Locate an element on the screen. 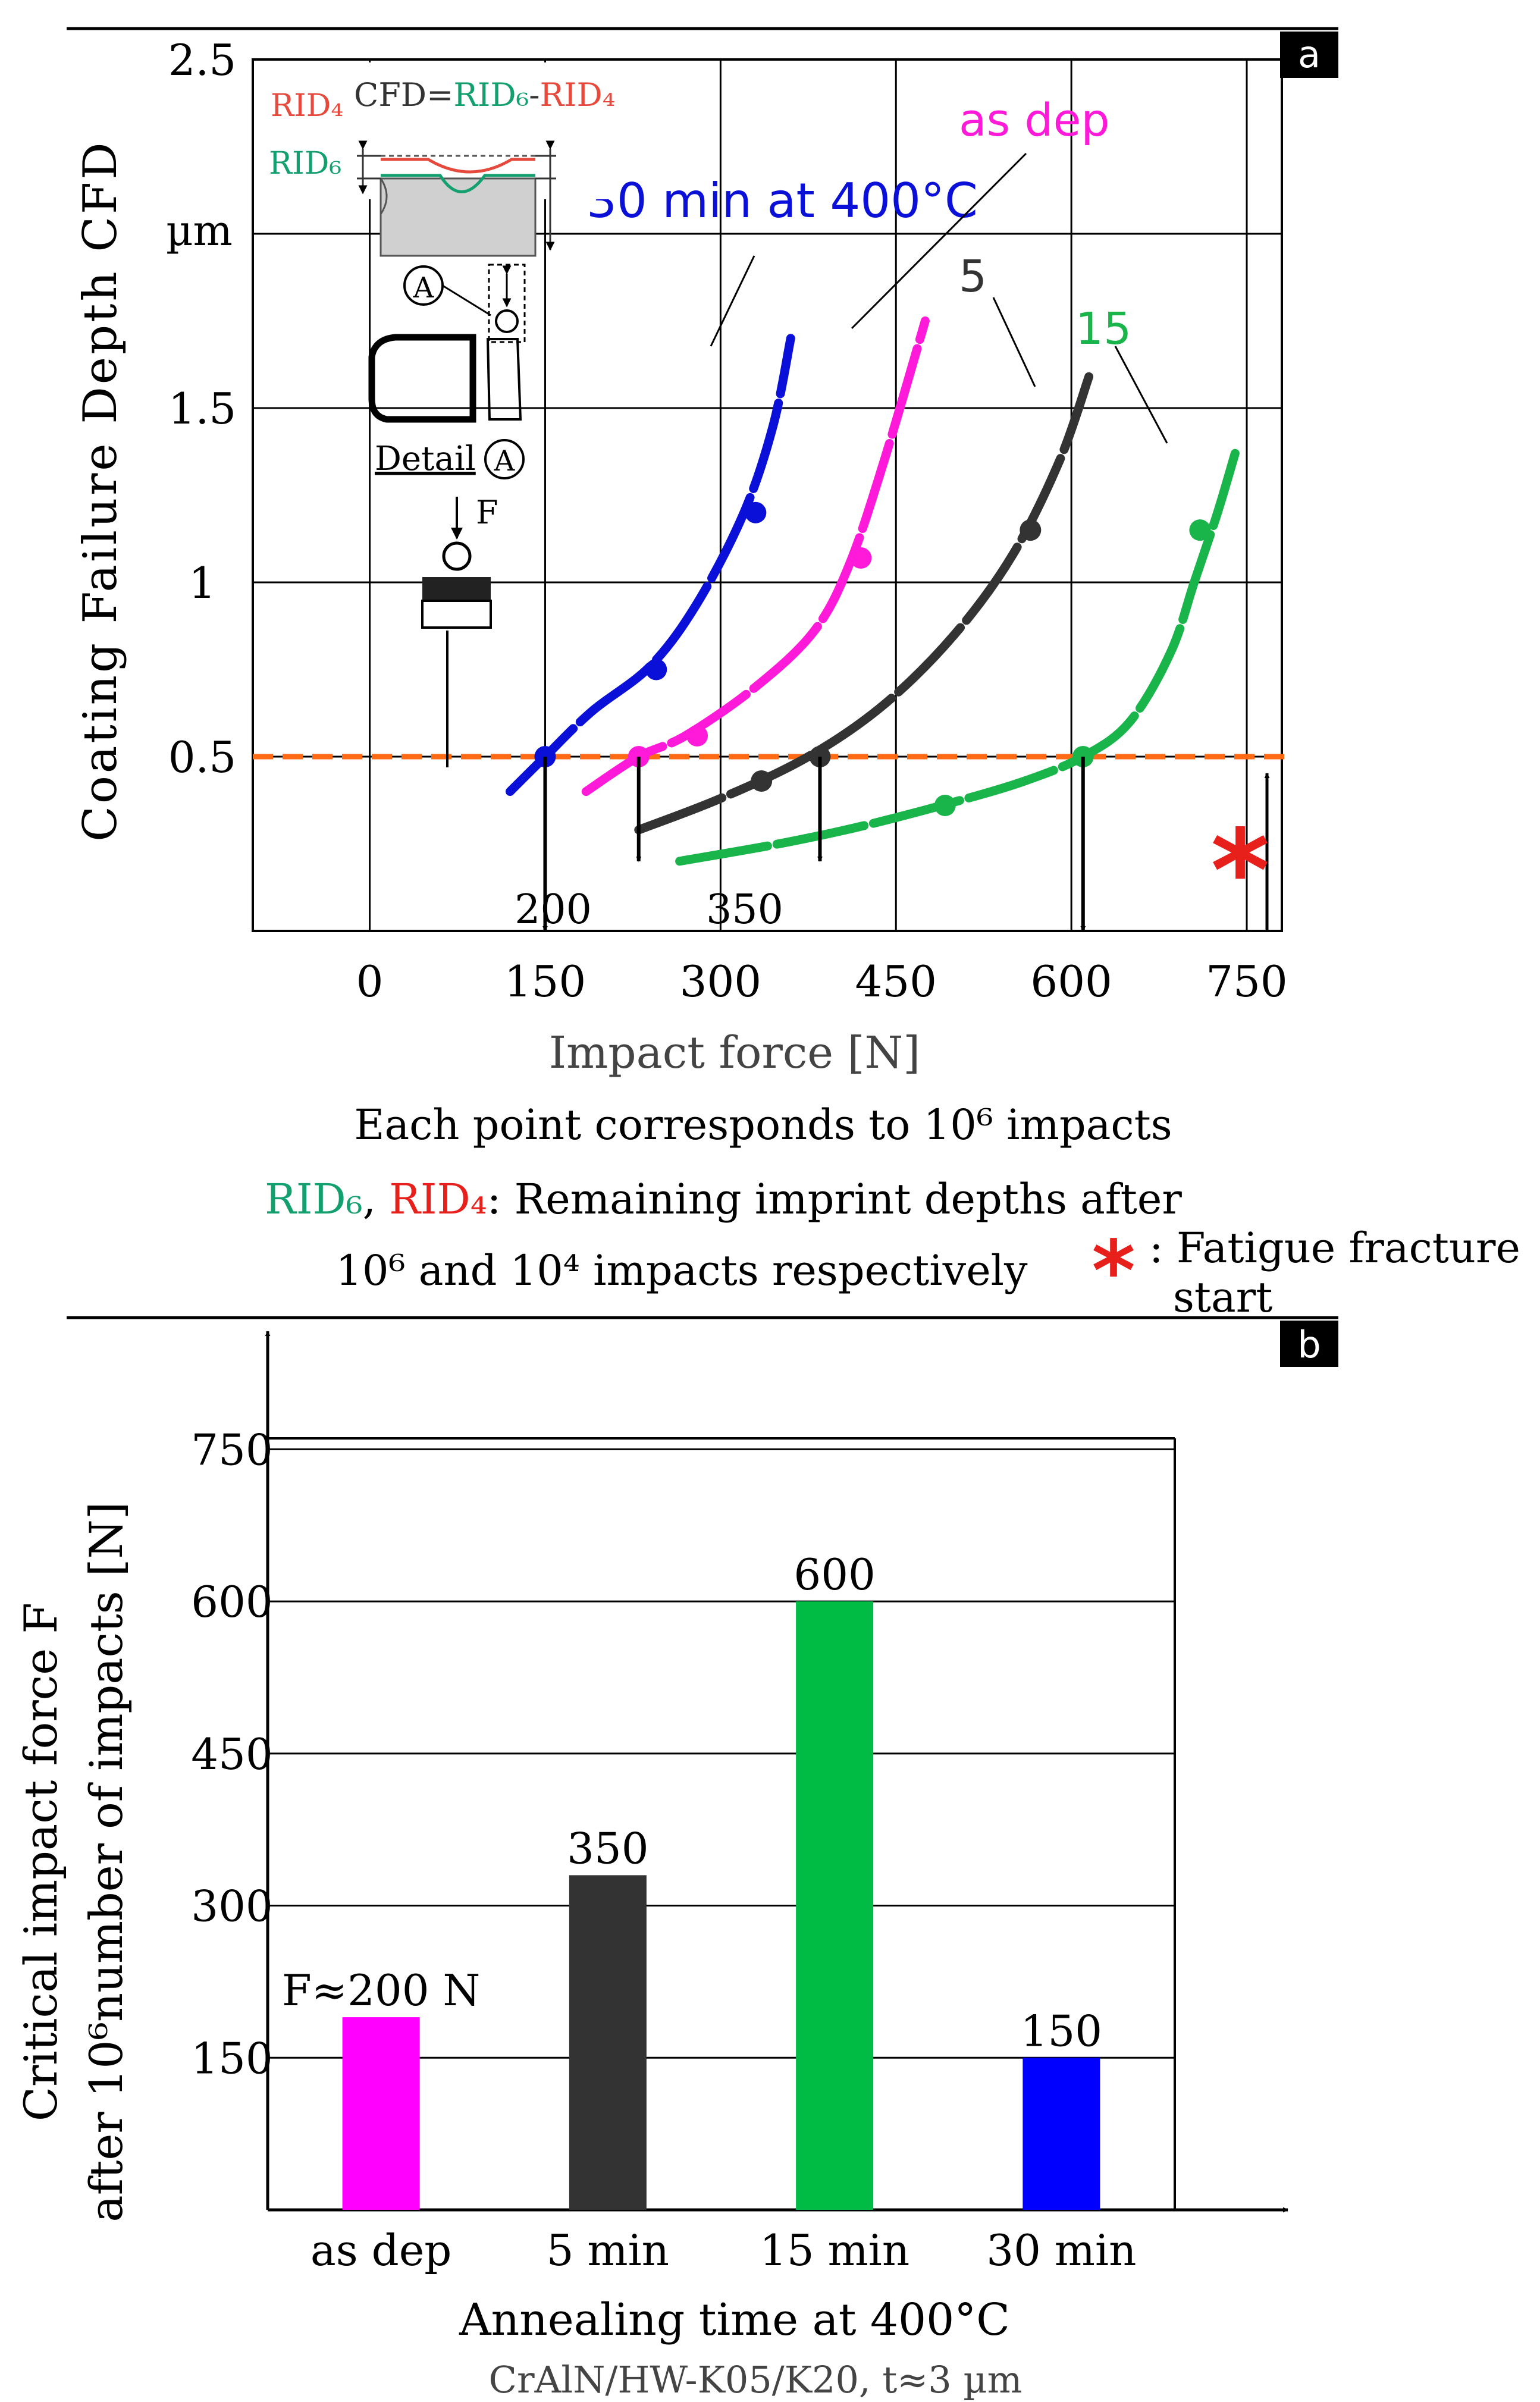 Image resolution: width=1540 pixels, height=2402 pixels. panel-a-badge: a is located at coordinates (1309, 55).